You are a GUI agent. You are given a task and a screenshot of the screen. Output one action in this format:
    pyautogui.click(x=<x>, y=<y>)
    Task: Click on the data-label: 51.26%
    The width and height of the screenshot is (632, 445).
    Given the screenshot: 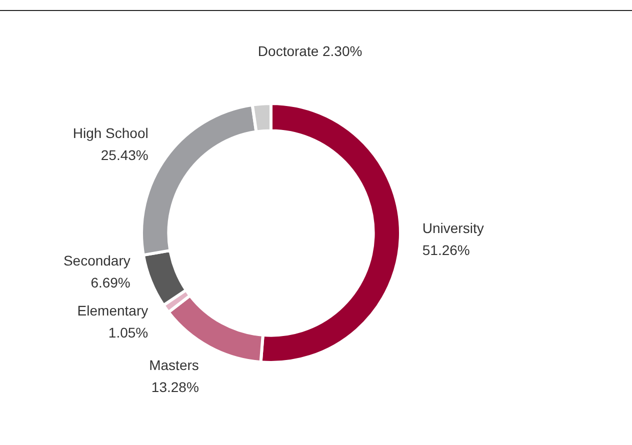 What is the action you would take?
    pyautogui.click(x=446, y=250)
    